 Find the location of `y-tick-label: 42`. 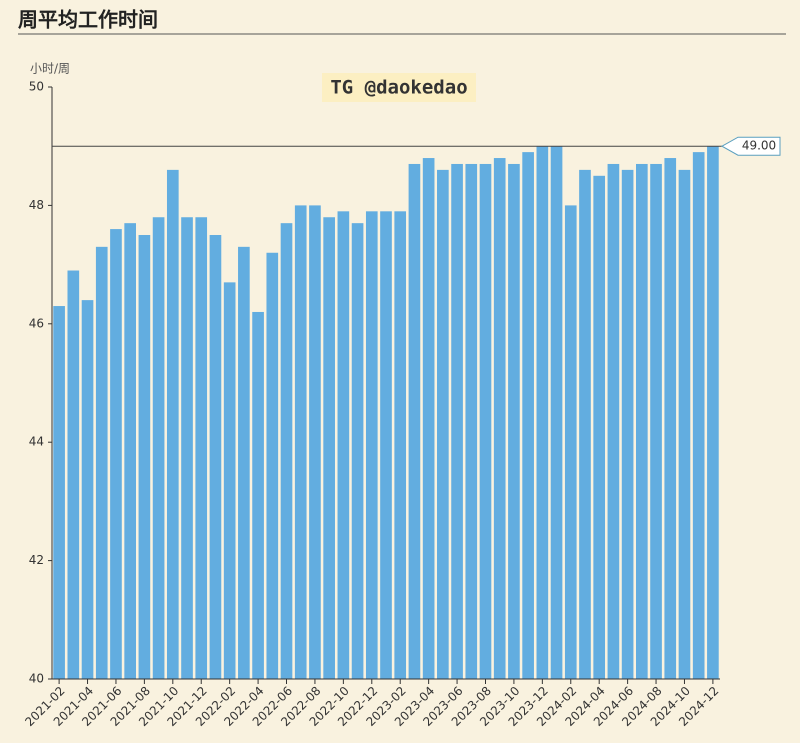

y-tick-label: 42 is located at coordinates (36, 560).